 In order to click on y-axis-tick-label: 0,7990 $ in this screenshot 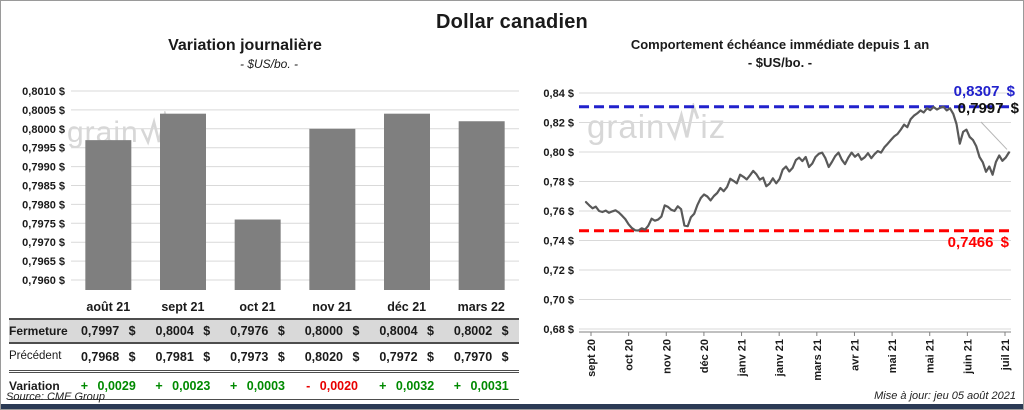, I will do `click(43, 168)`.